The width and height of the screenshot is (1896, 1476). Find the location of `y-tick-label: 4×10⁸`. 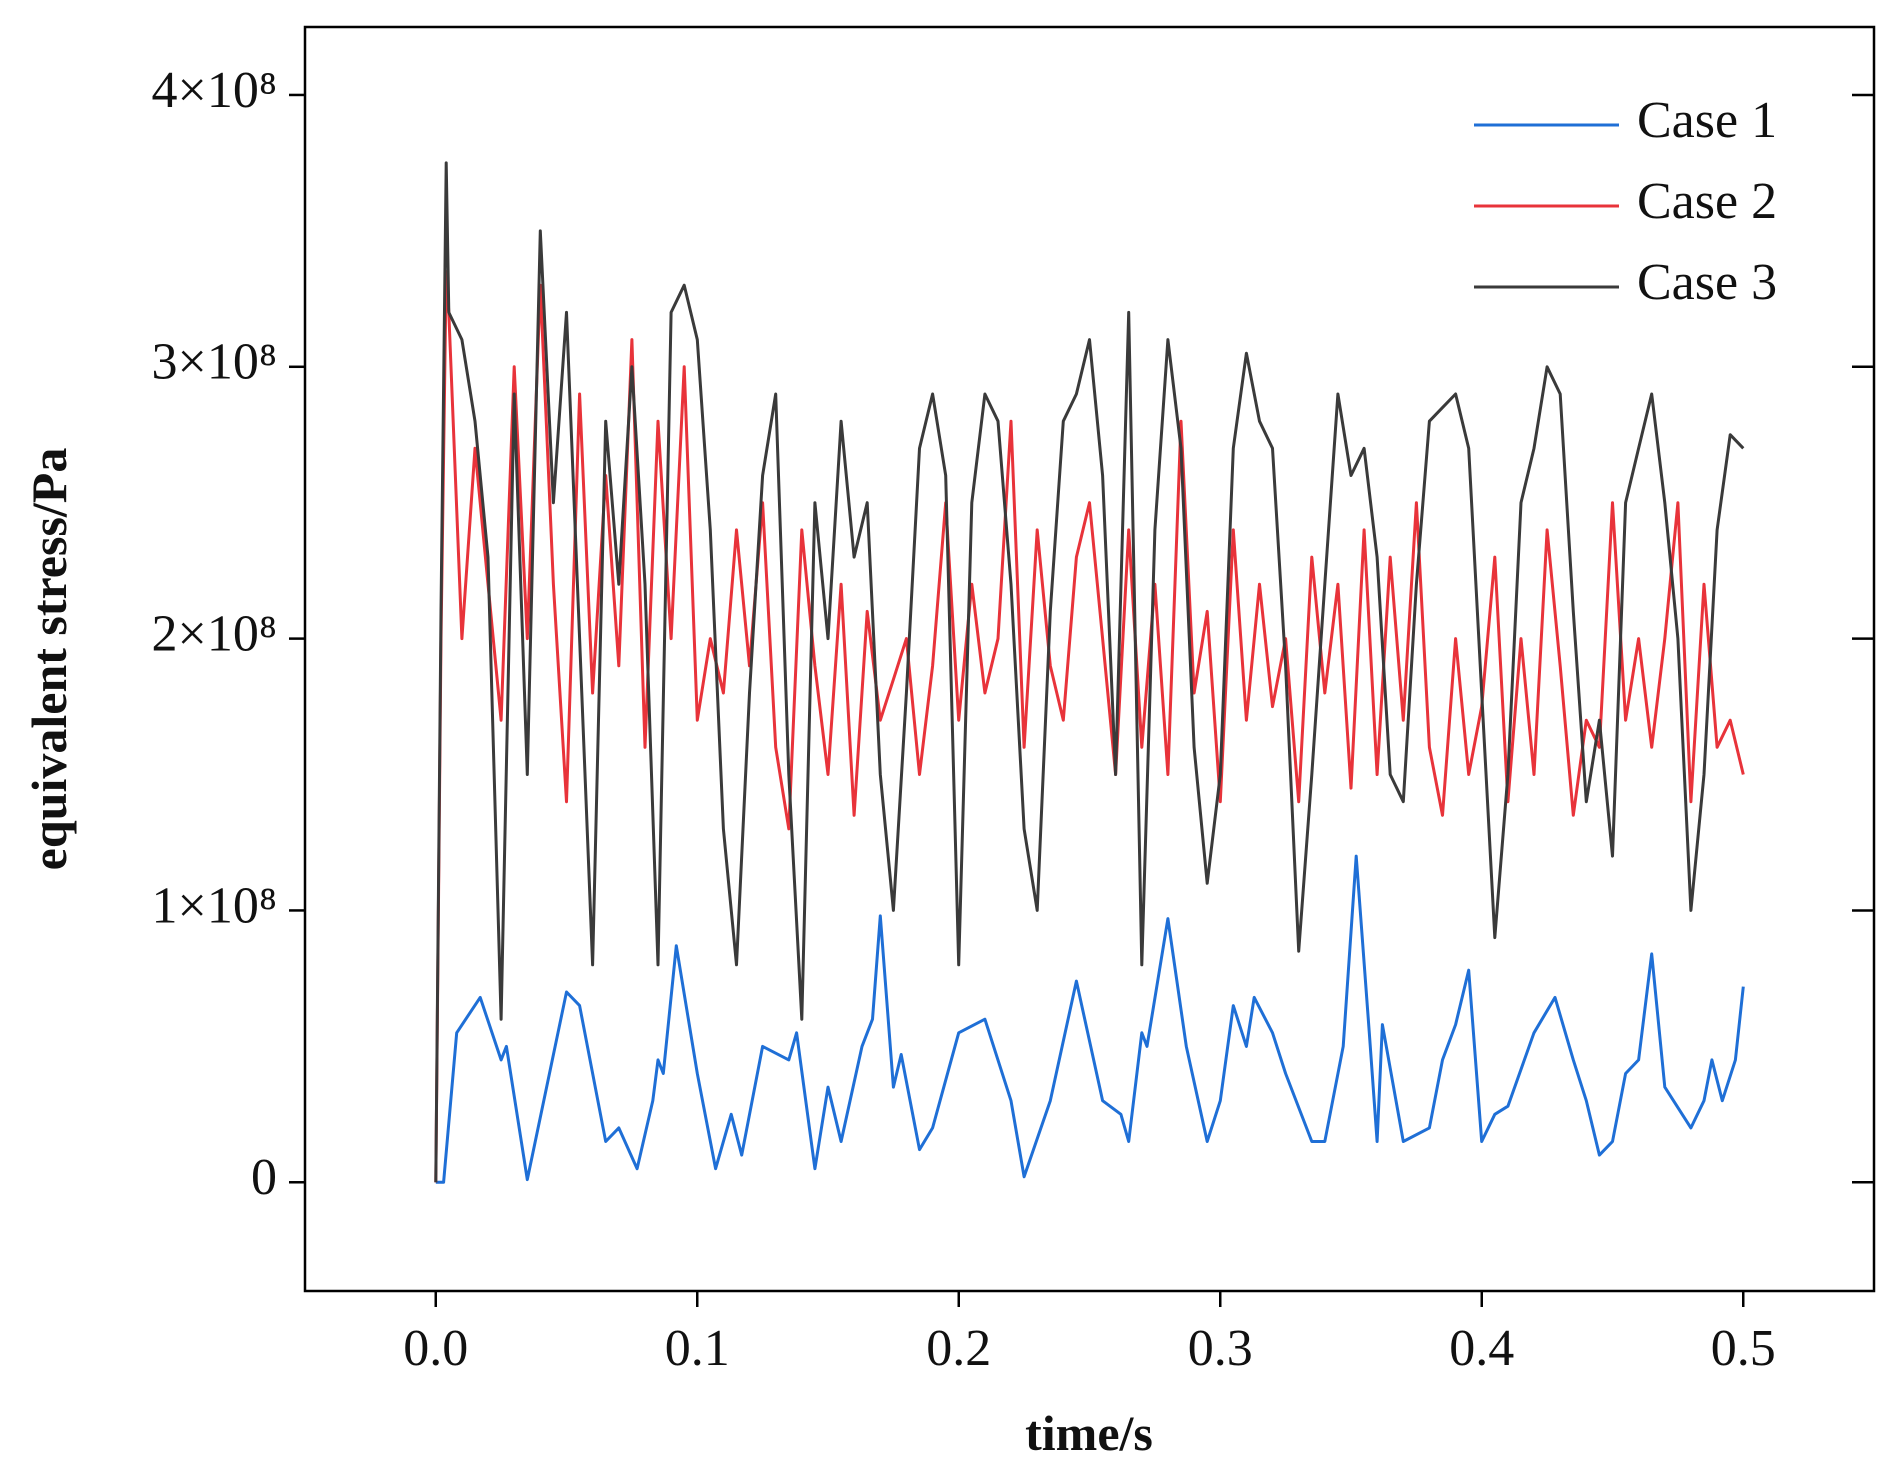

y-tick-label: 4×10⁸ is located at coordinates (214, 90).